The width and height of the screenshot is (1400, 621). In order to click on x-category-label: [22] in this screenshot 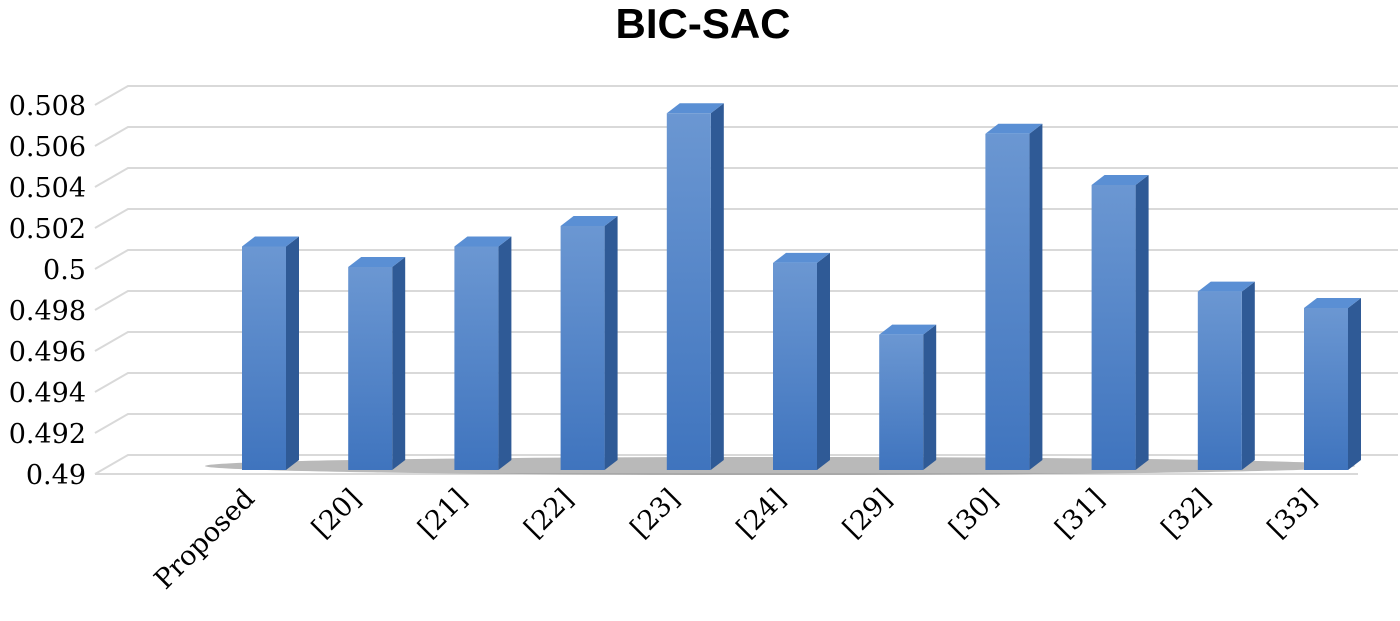, I will do `click(548, 513)`.